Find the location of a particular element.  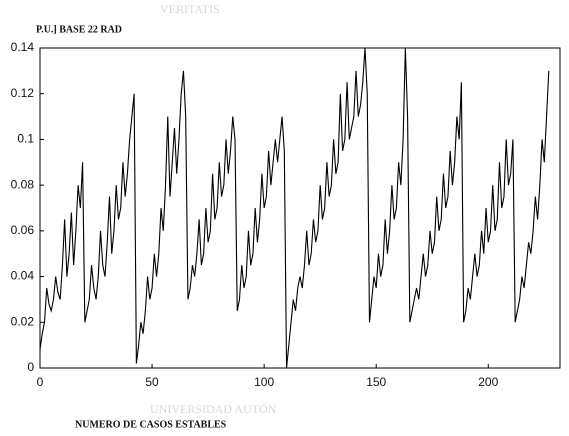

x-tick-label: 100 is located at coordinates (264, 382).